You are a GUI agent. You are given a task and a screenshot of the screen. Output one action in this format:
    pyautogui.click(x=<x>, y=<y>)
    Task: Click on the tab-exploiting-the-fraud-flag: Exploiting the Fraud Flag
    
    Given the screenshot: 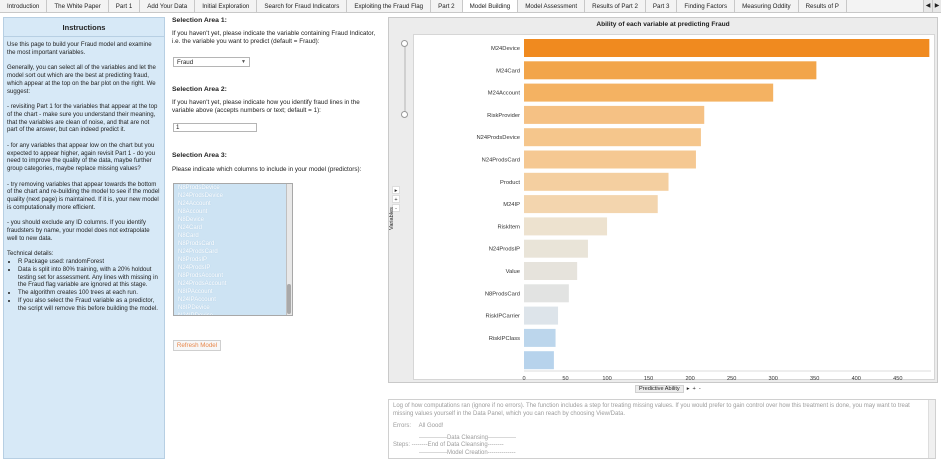 What is the action you would take?
    pyautogui.click(x=389, y=6)
    